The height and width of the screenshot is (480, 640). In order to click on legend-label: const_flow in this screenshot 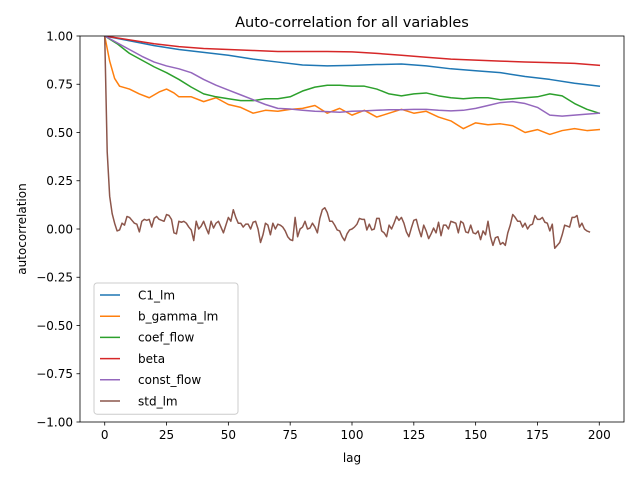, I will do `click(169, 380)`.